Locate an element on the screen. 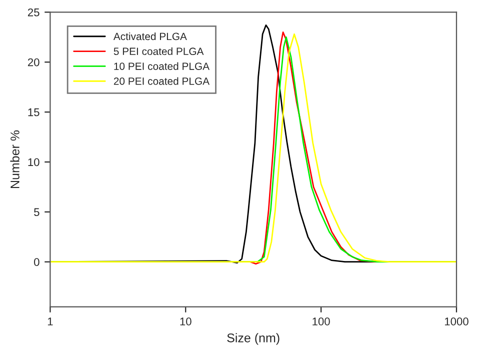 This screenshot has height=358, width=478. legend-label: 5 PEI coated PLGA is located at coordinates (159, 51).